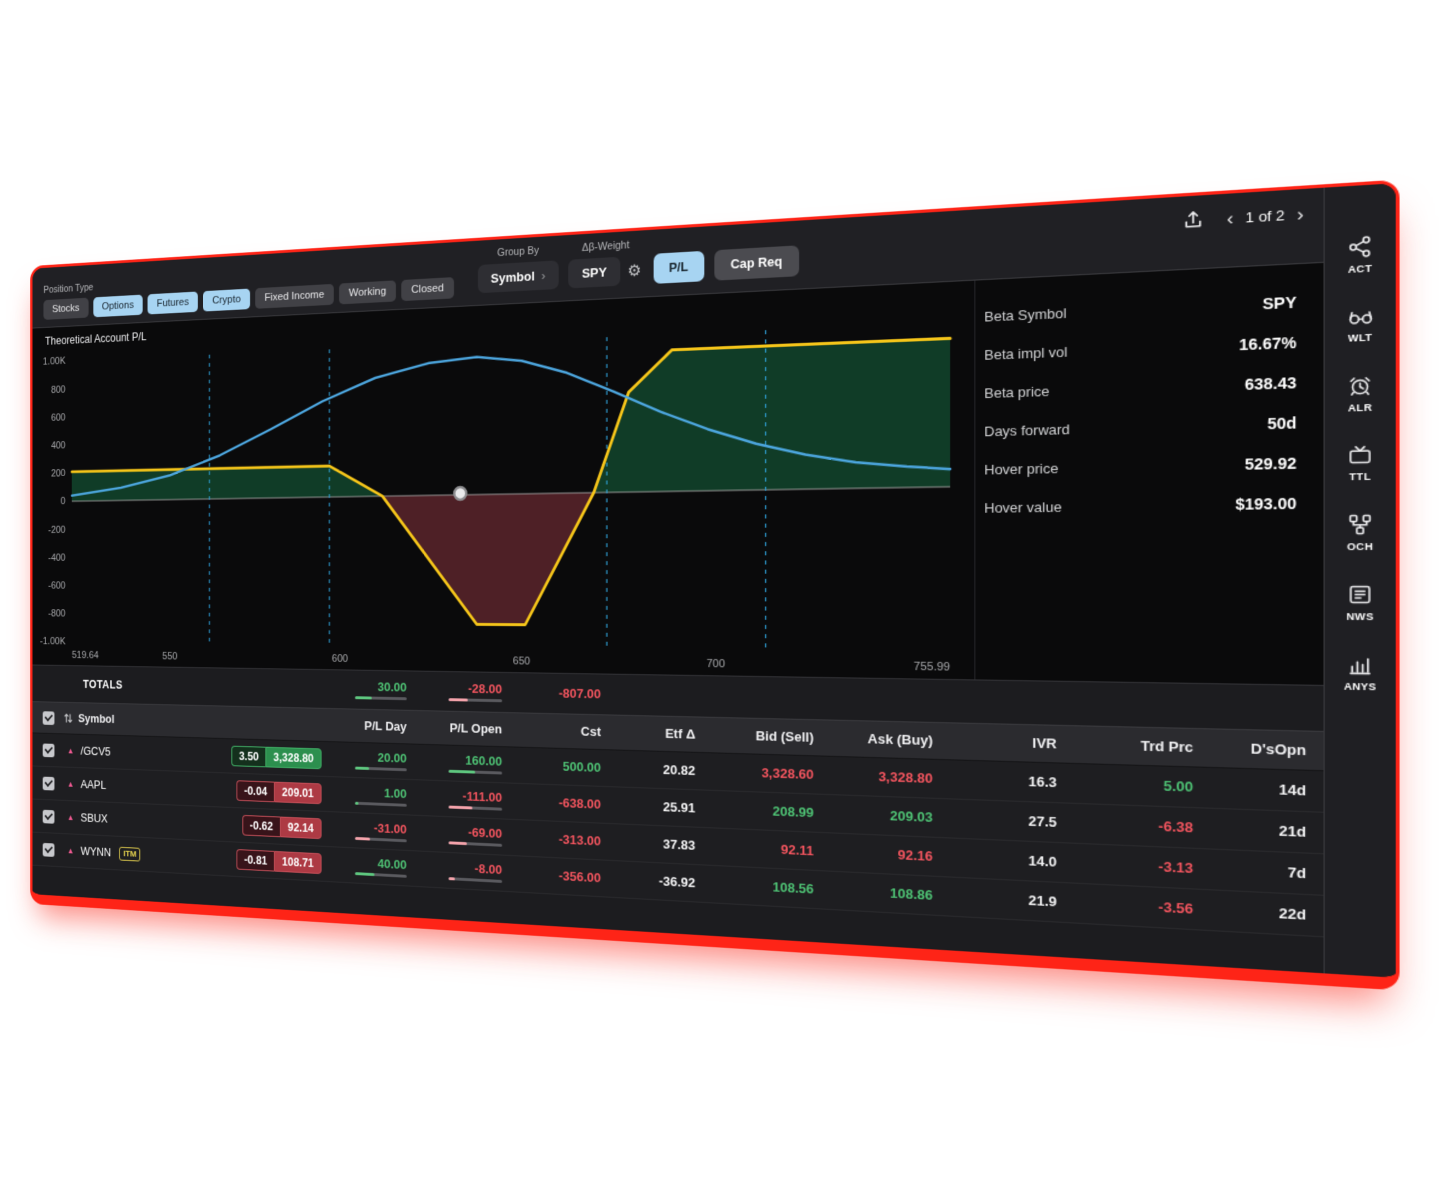  Describe the element at coordinates (1140, 348) in the screenshot. I see `info-row-beta-impl-vol: Beta impl vol 16.67%` at that location.